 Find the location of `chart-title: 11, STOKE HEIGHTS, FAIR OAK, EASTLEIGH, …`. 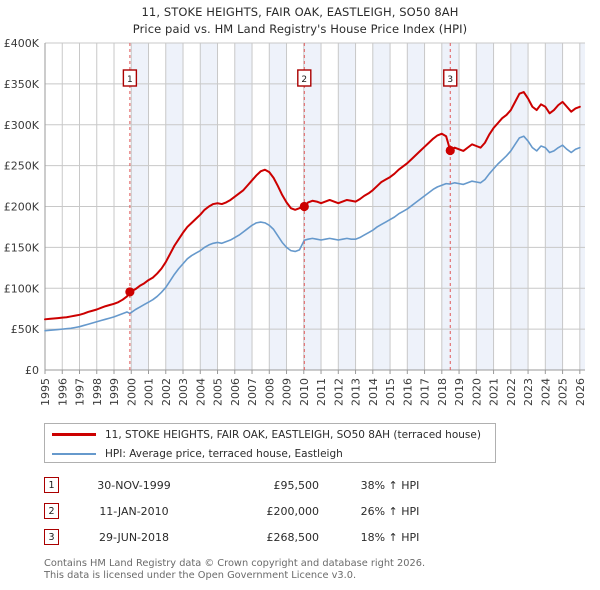

chart-title: 11, STOKE HEIGHTS, FAIR OAK, EASTLEIGH, … is located at coordinates (300, 21).